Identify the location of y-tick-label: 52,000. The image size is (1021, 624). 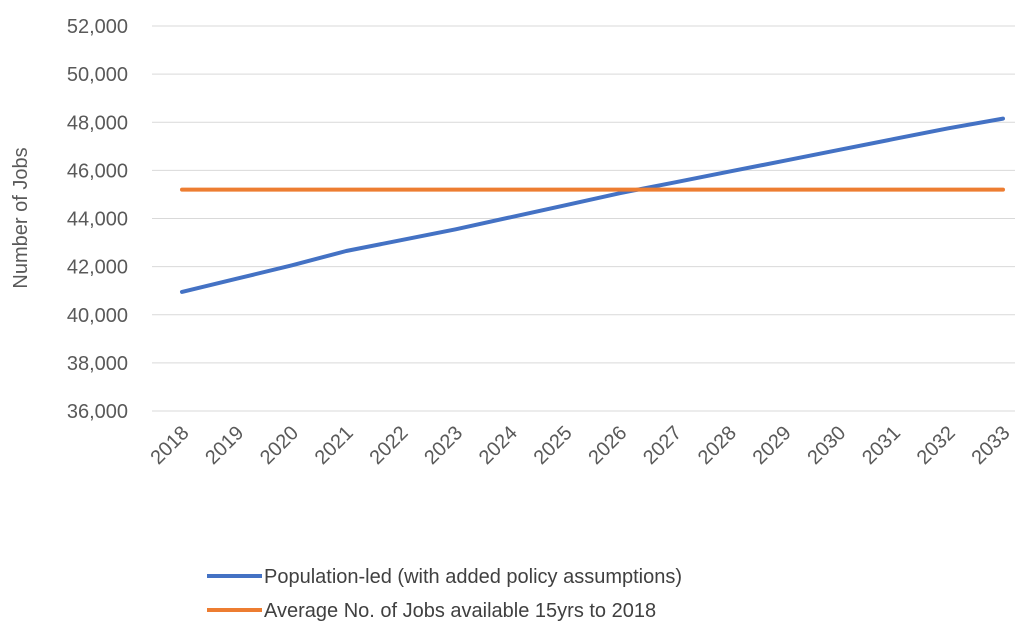
(97, 27).